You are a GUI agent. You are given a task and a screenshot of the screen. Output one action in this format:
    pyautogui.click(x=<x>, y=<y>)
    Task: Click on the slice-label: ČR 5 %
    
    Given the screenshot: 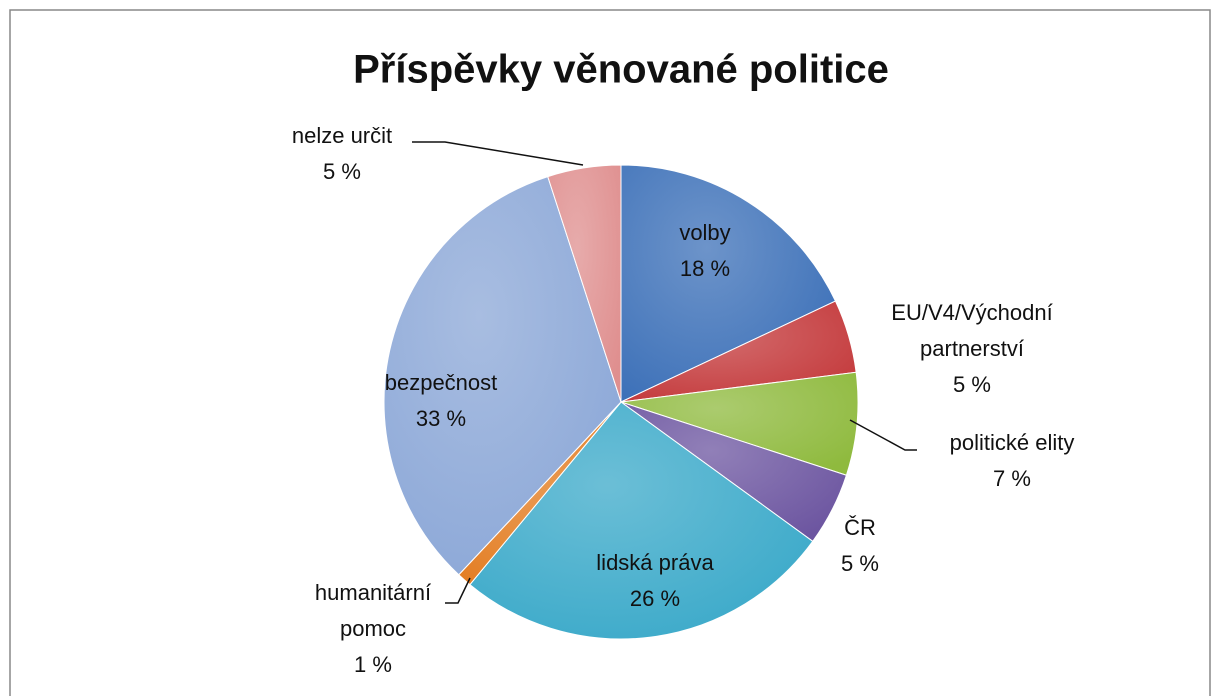 What is the action you would take?
    pyautogui.click(x=860, y=546)
    